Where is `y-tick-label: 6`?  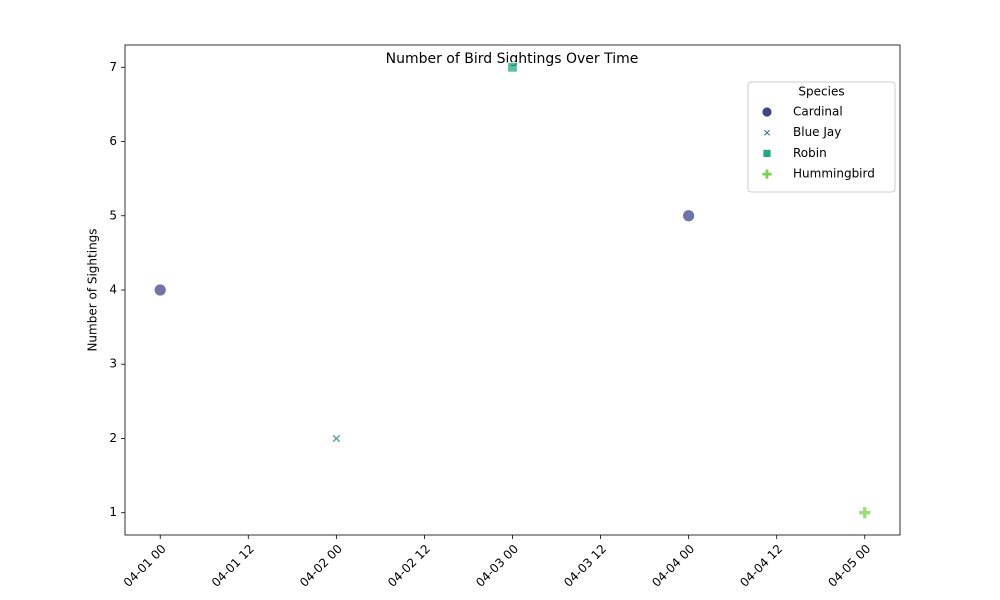
y-tick-label: 6 is located at coordinates (113, 141).